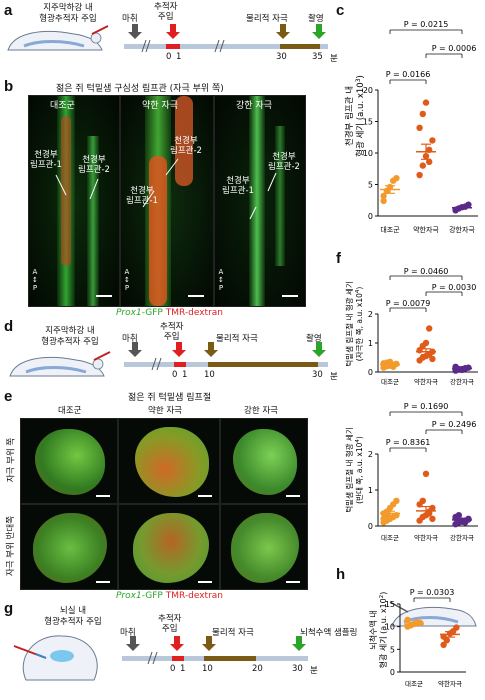 The image size is (485, 700). Describe the element at coordinates (338, 258) in the screenshot. I see `panel-f-label: f` at that location.